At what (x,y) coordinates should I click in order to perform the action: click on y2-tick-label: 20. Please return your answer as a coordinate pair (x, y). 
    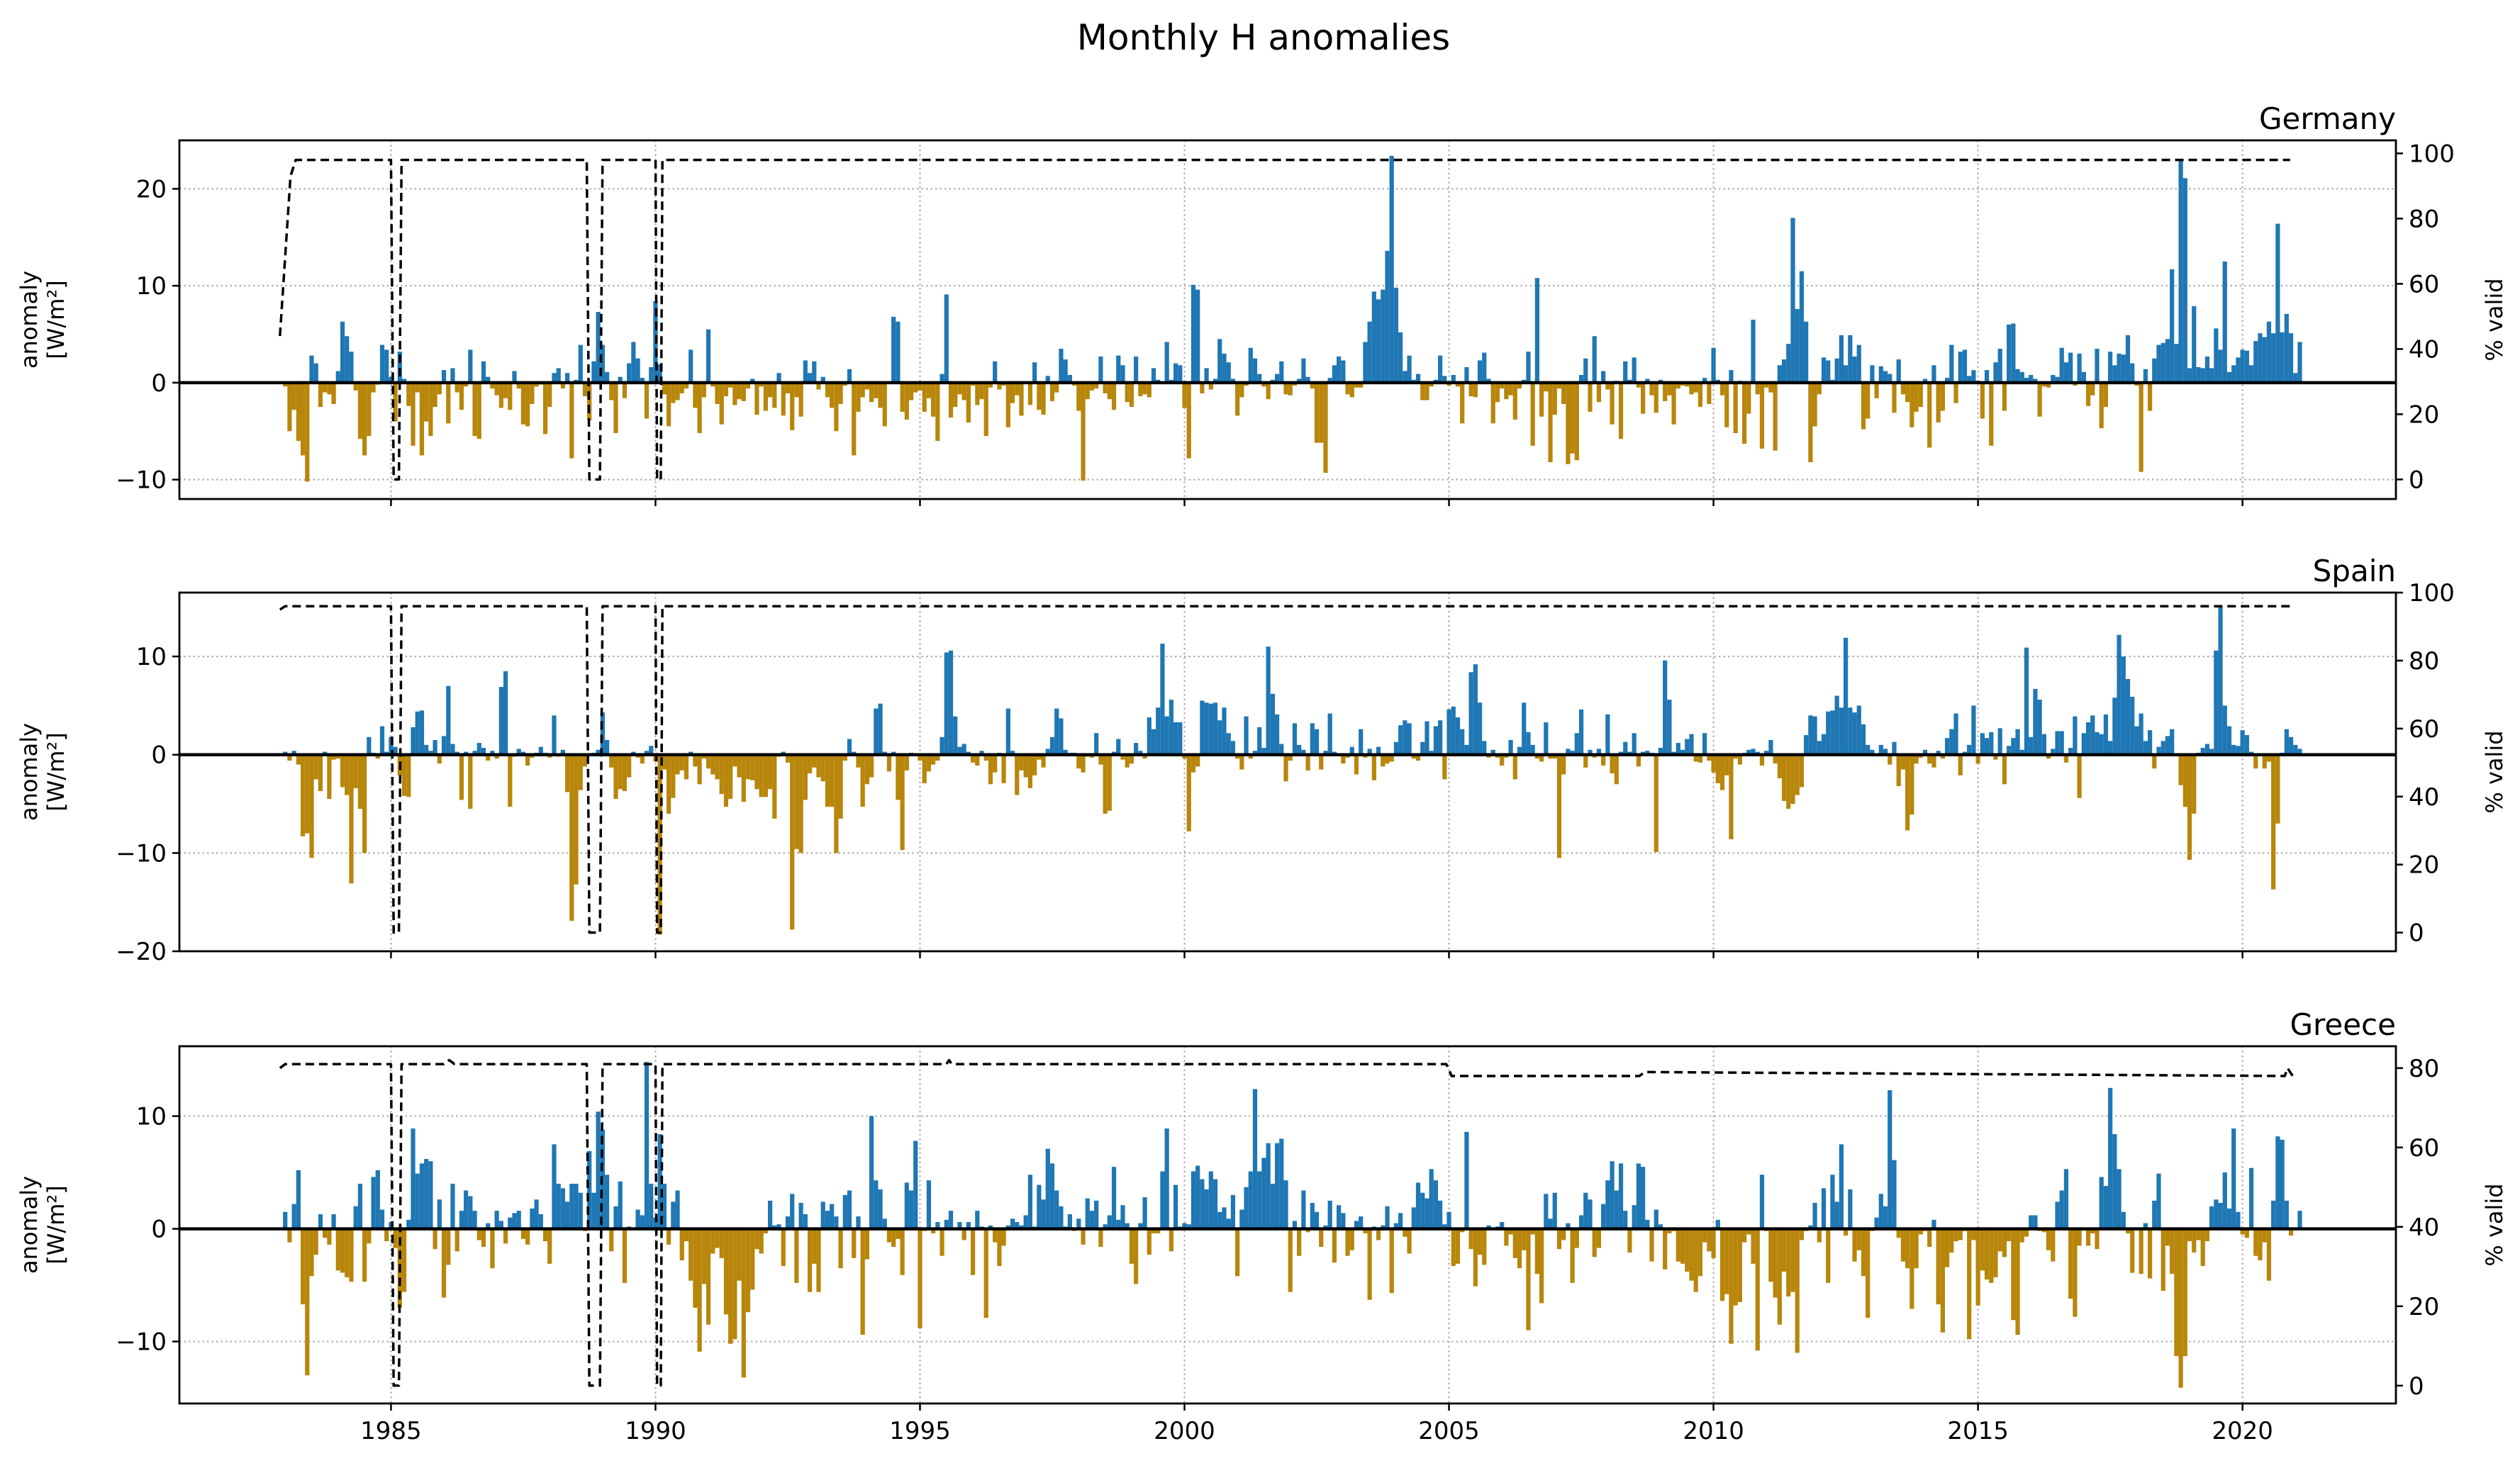
    Looking at the image, I should click on (2424, 866).